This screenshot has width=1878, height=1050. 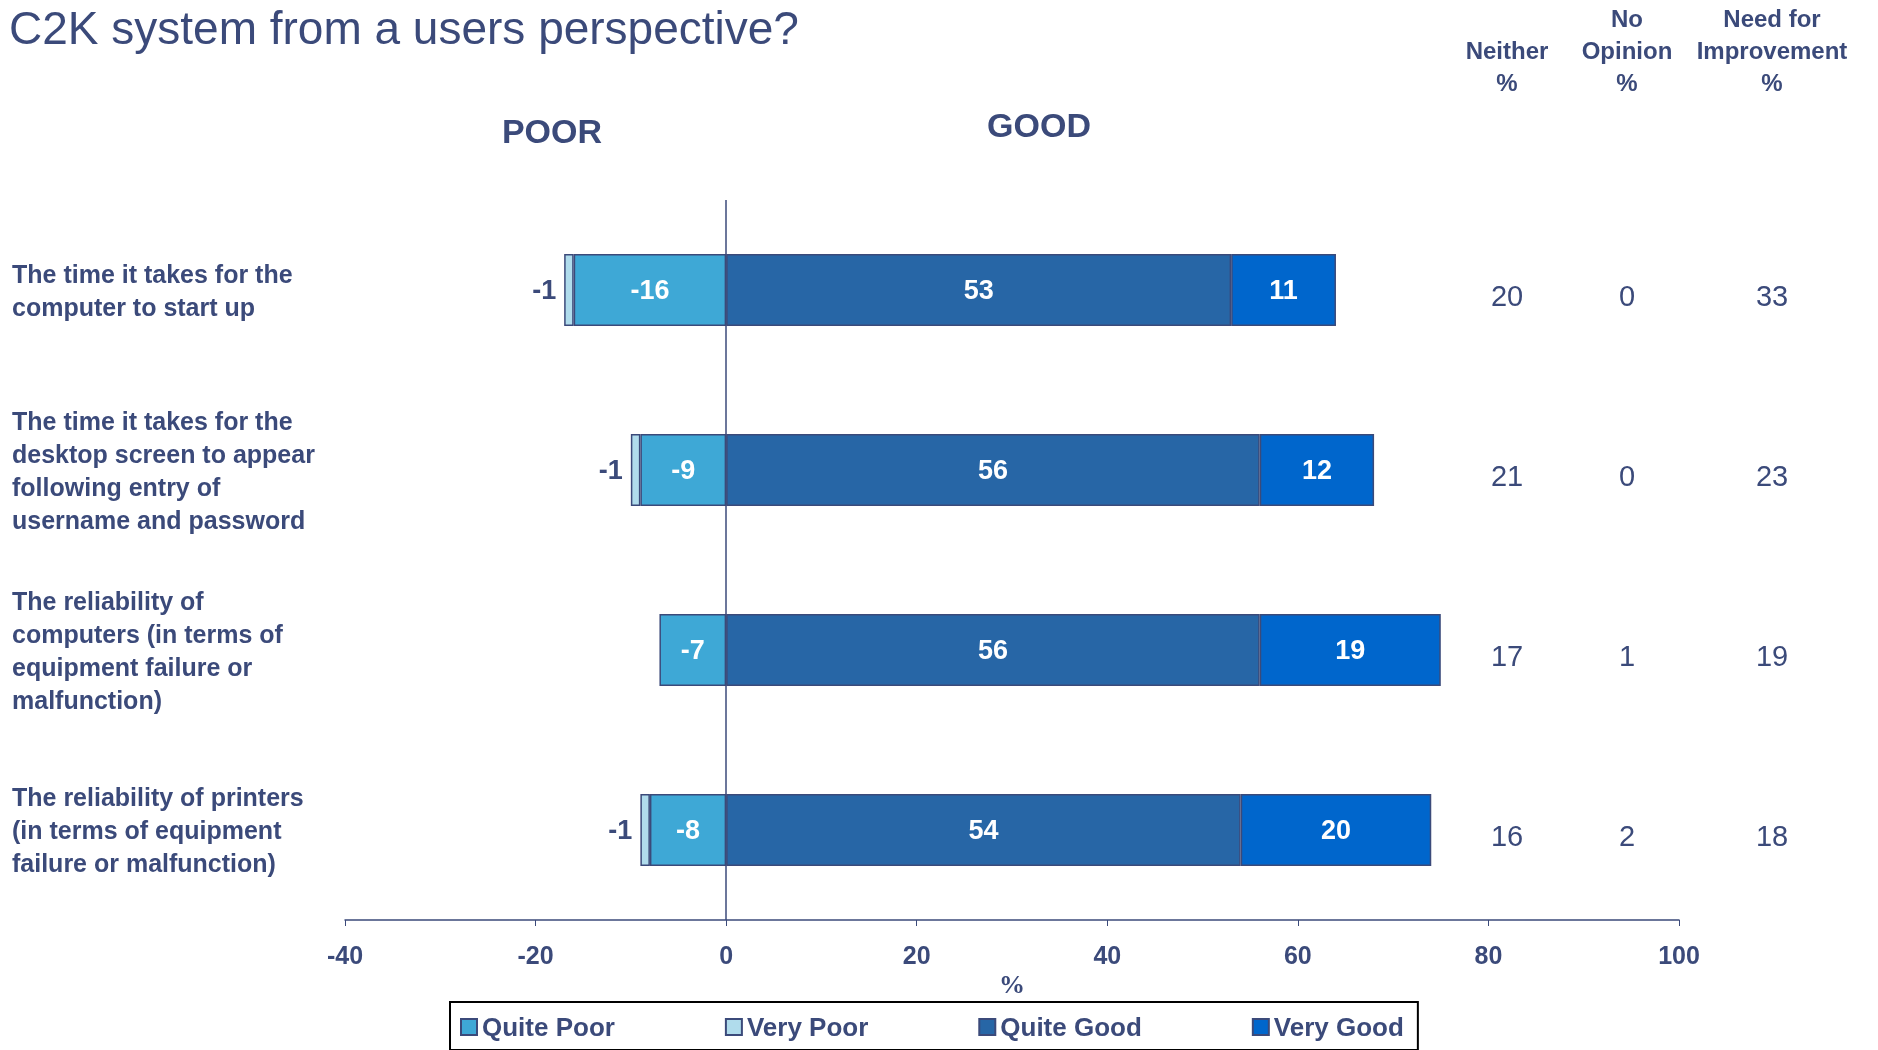 I want to click on legend-label: Very Good, so click(x=1338, y=1027).